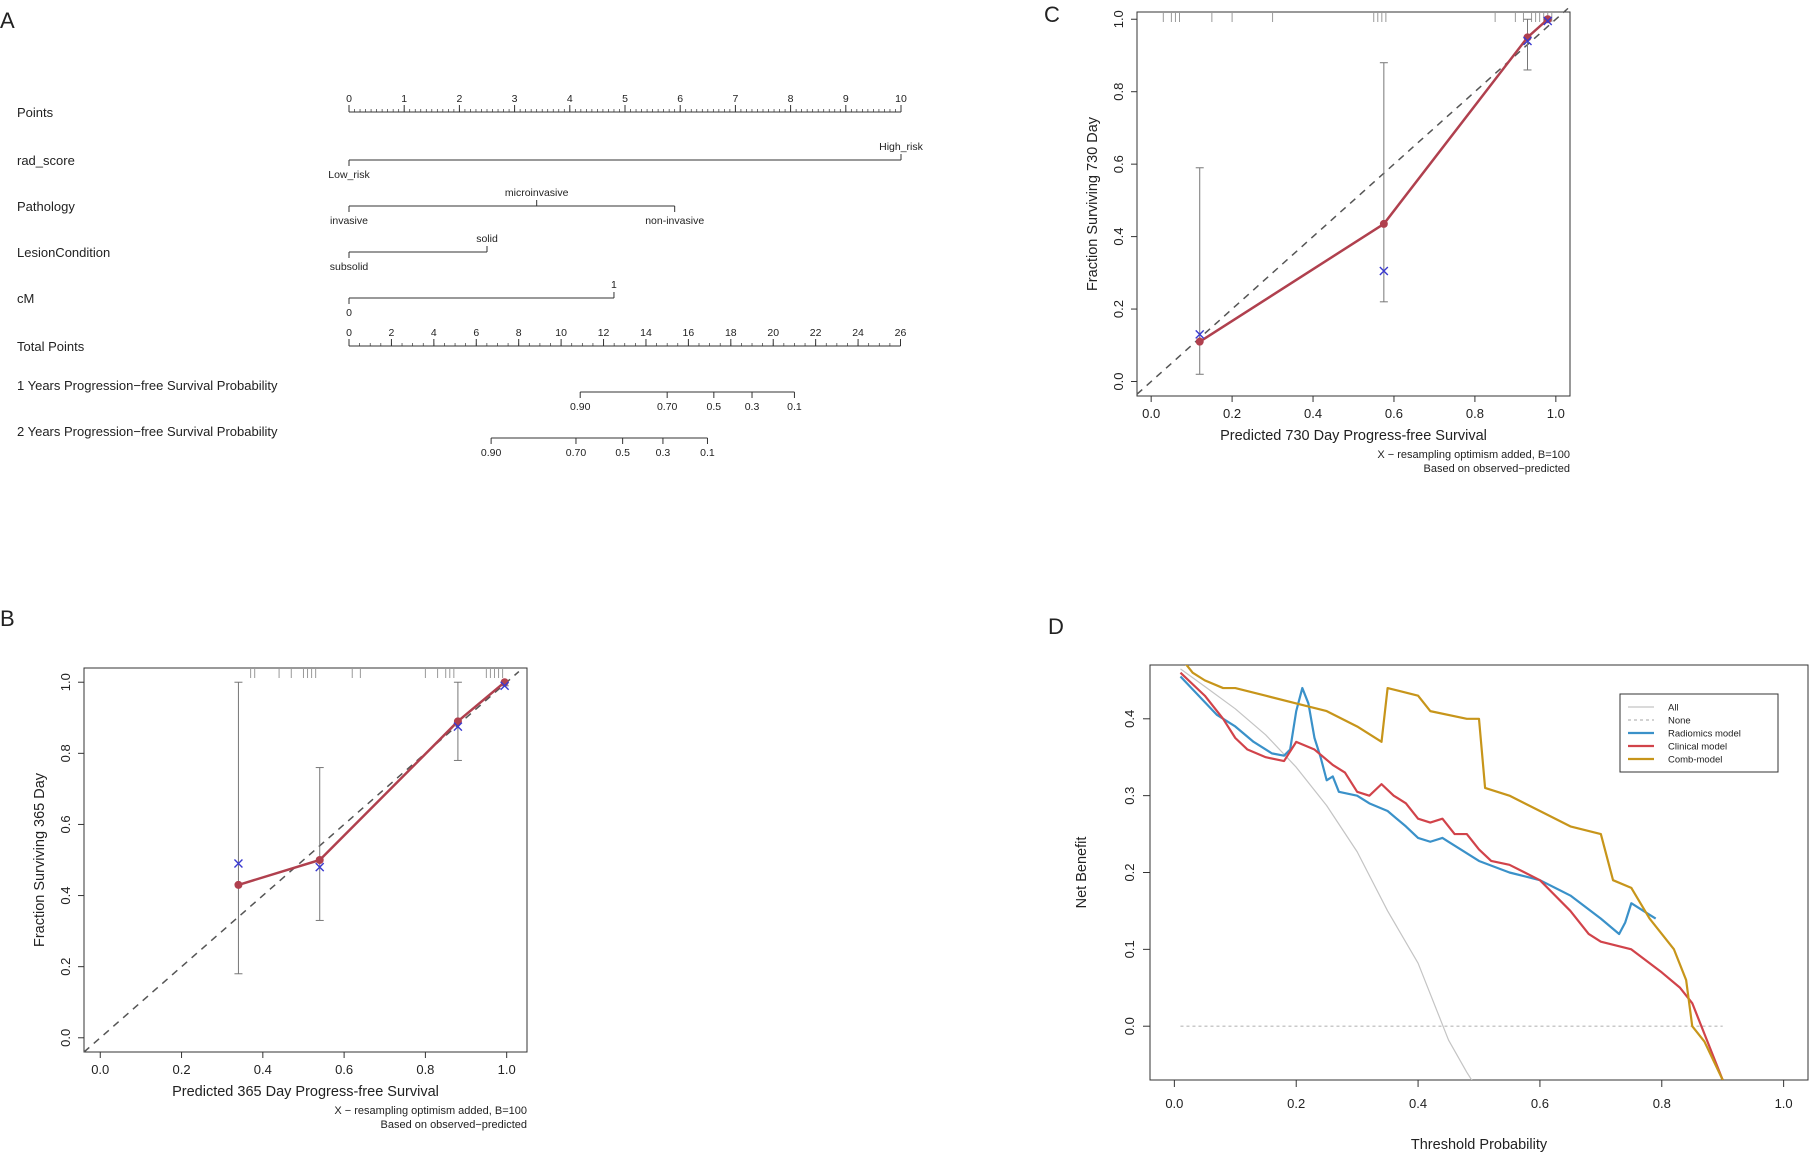  I want to click on x-axis-title: Threshold Probability, so click(1479, 1145).